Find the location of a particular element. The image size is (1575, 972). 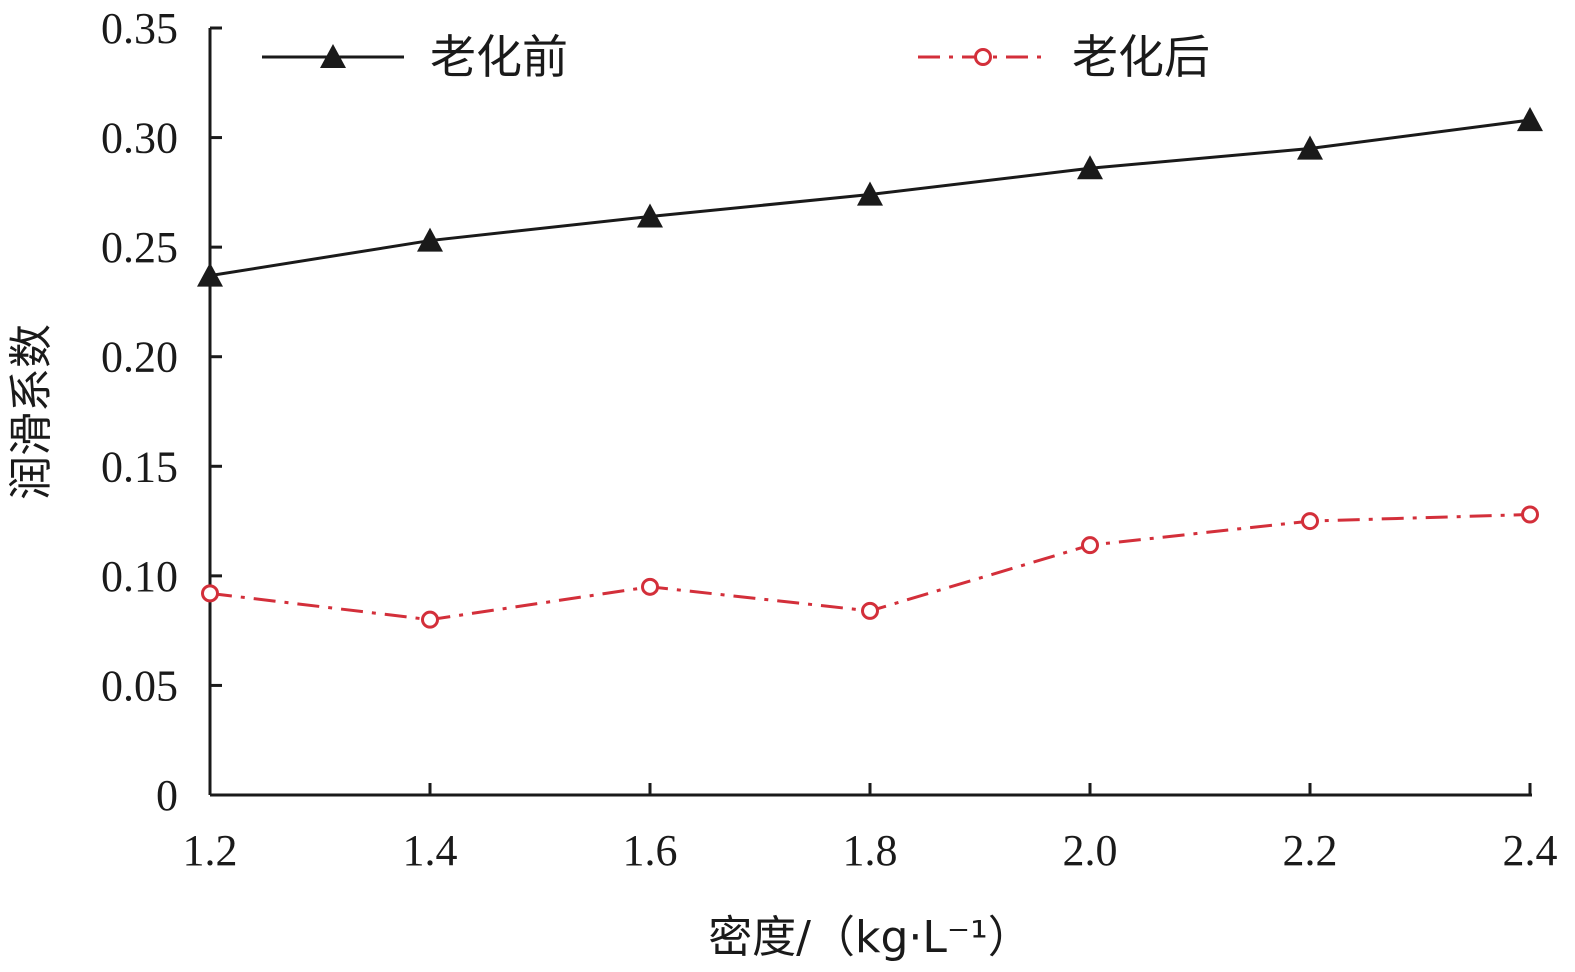

y-axis-title: 润滑系数 is located at coordinates (31, 412).